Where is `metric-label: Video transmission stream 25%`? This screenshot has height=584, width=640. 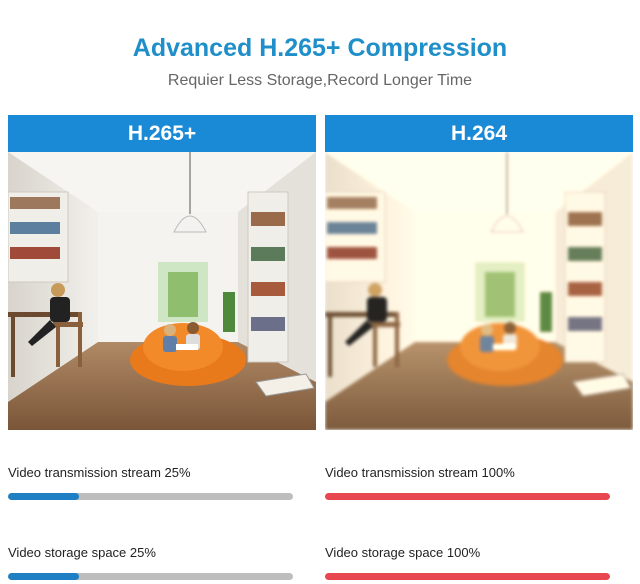
metric-label: Video transmission stream 25% is located at coordinates (99, 472).